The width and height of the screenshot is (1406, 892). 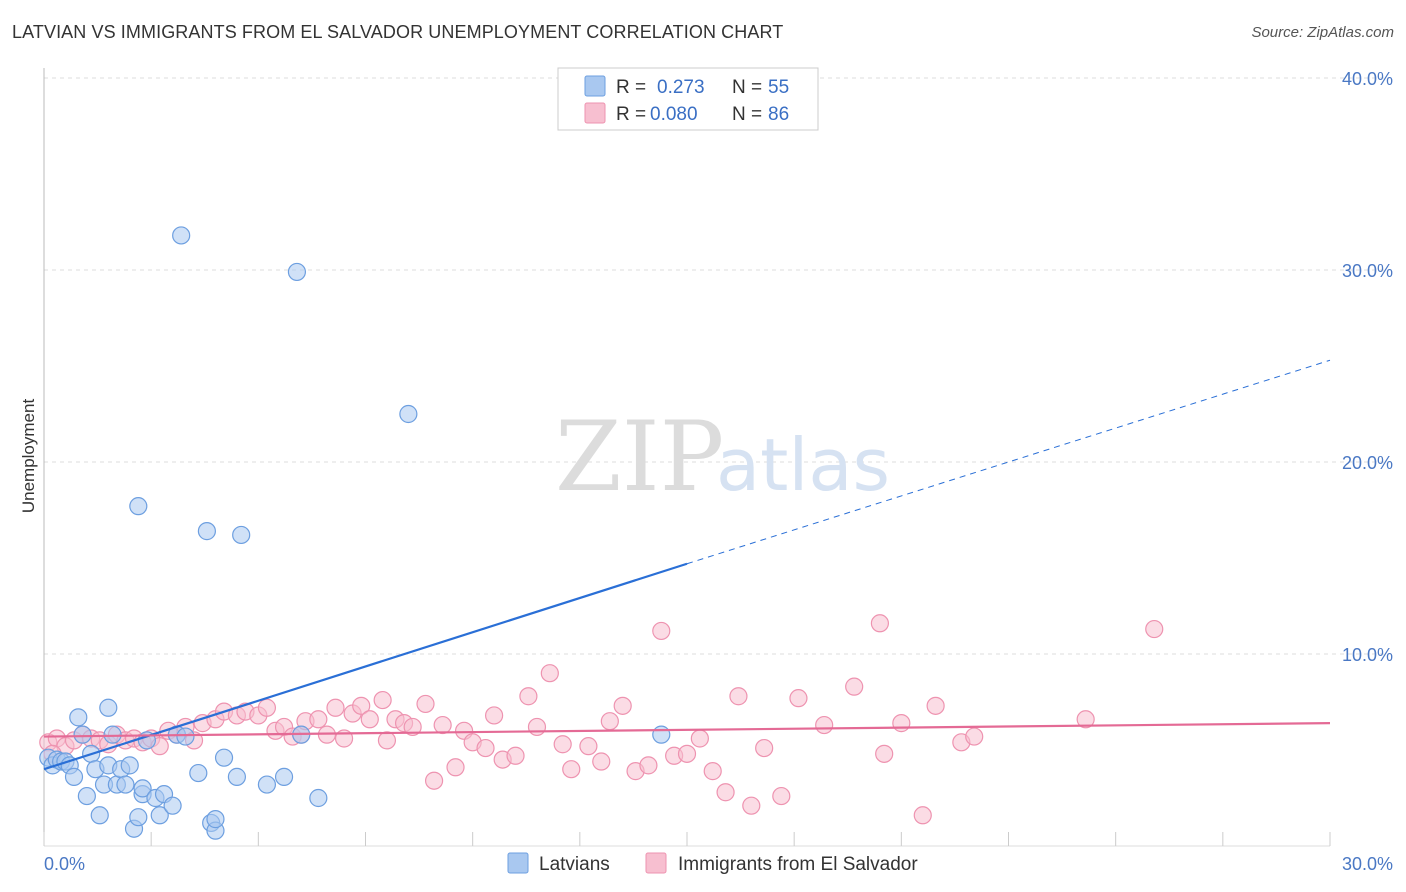 What do you see at coordinates (778, 87) in the screenshot?
I see `legend-n-value-latvian: 55` at bounding box center [778, 87].